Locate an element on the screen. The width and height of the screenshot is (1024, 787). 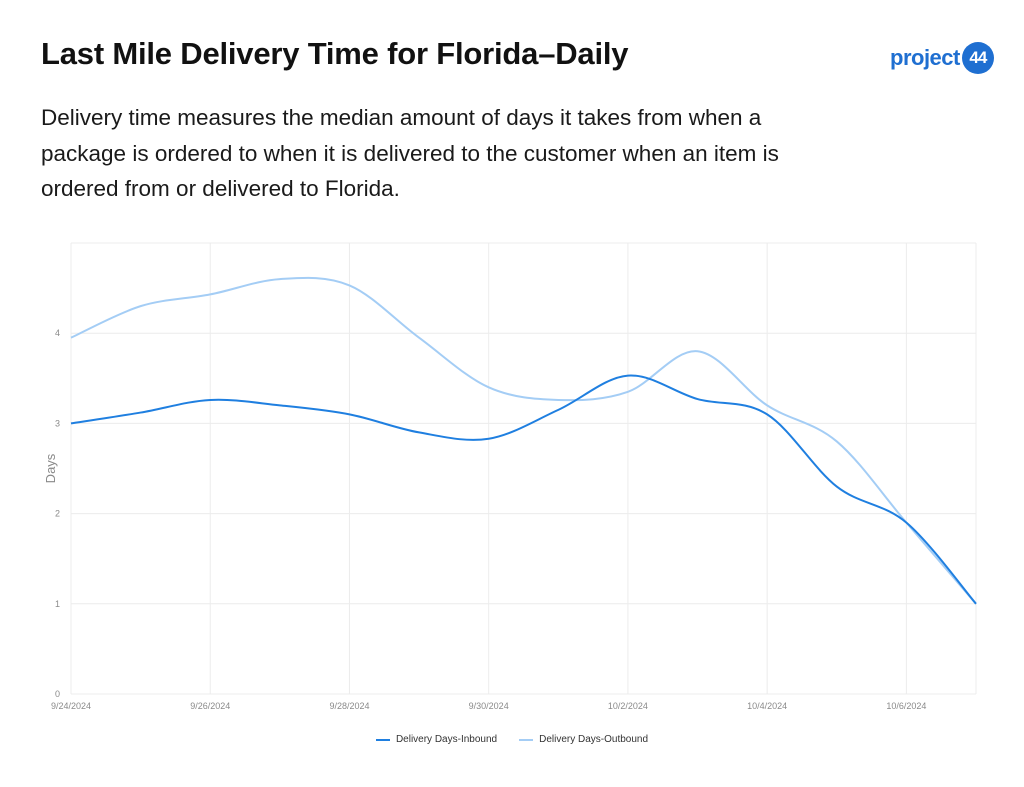
y-tick-label: 0 is located at coordinates (57, 694).